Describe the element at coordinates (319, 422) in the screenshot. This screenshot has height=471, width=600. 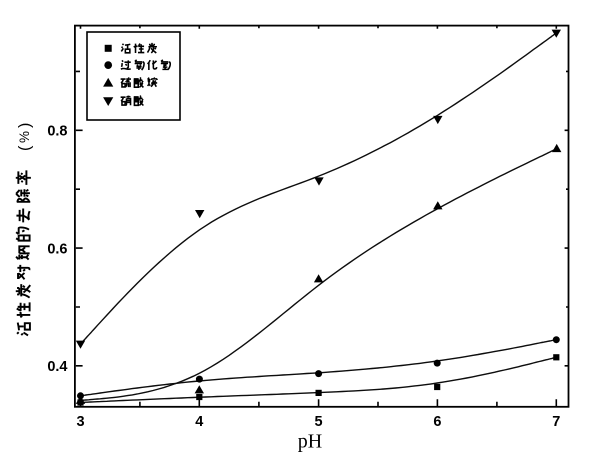
I see `svg-text: 5` at that location.